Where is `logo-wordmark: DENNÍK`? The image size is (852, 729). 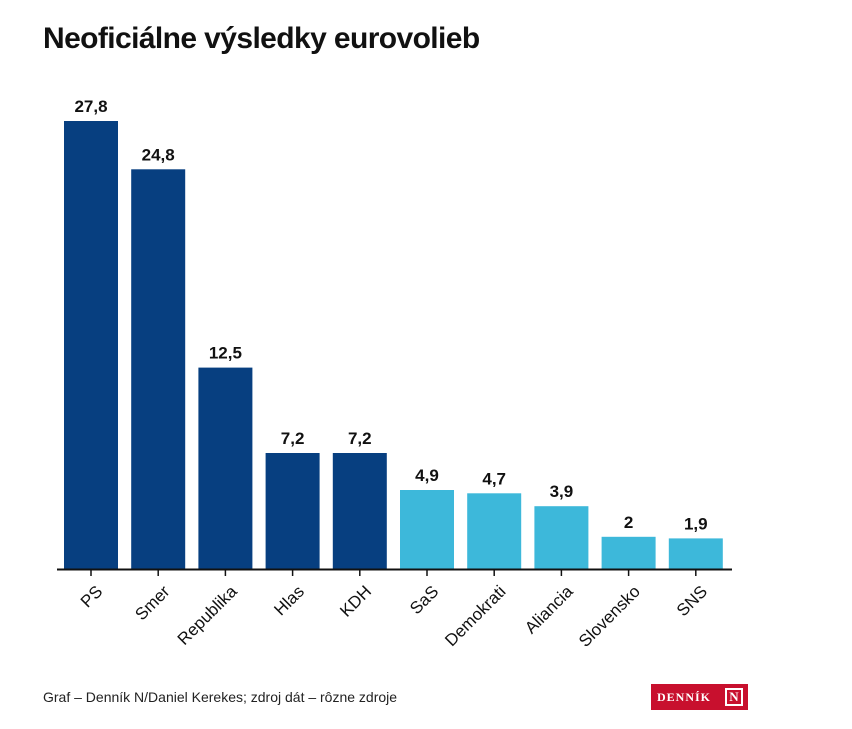 logo-wordmark: DENNÍK is located at coordinates (684, 696).